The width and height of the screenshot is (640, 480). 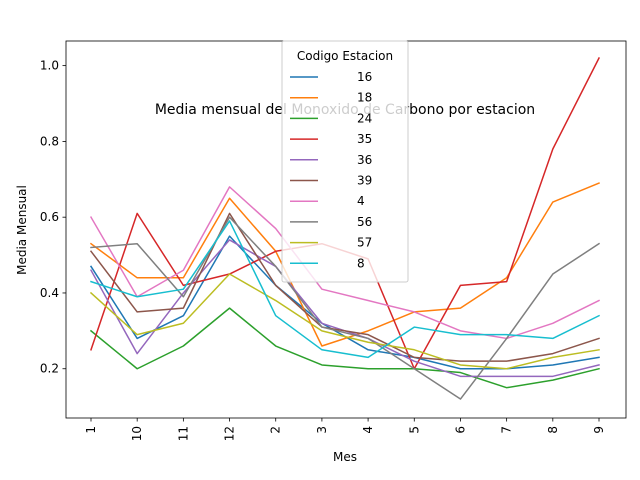 What do you see at coordinates (364, 243) in the screenshot?
I see `legend-entry-57: 57` at bounding box center [364, 243].